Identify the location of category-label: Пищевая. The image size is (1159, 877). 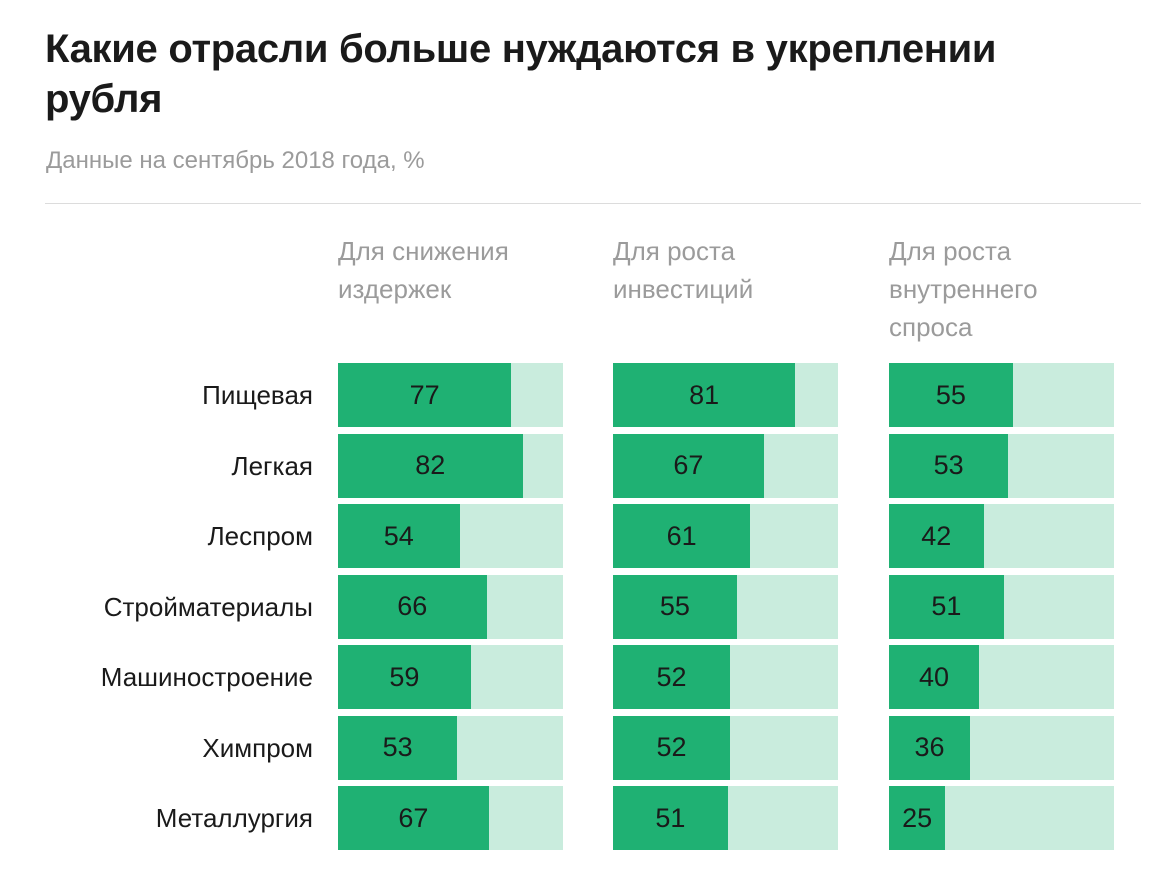
(257, 395).